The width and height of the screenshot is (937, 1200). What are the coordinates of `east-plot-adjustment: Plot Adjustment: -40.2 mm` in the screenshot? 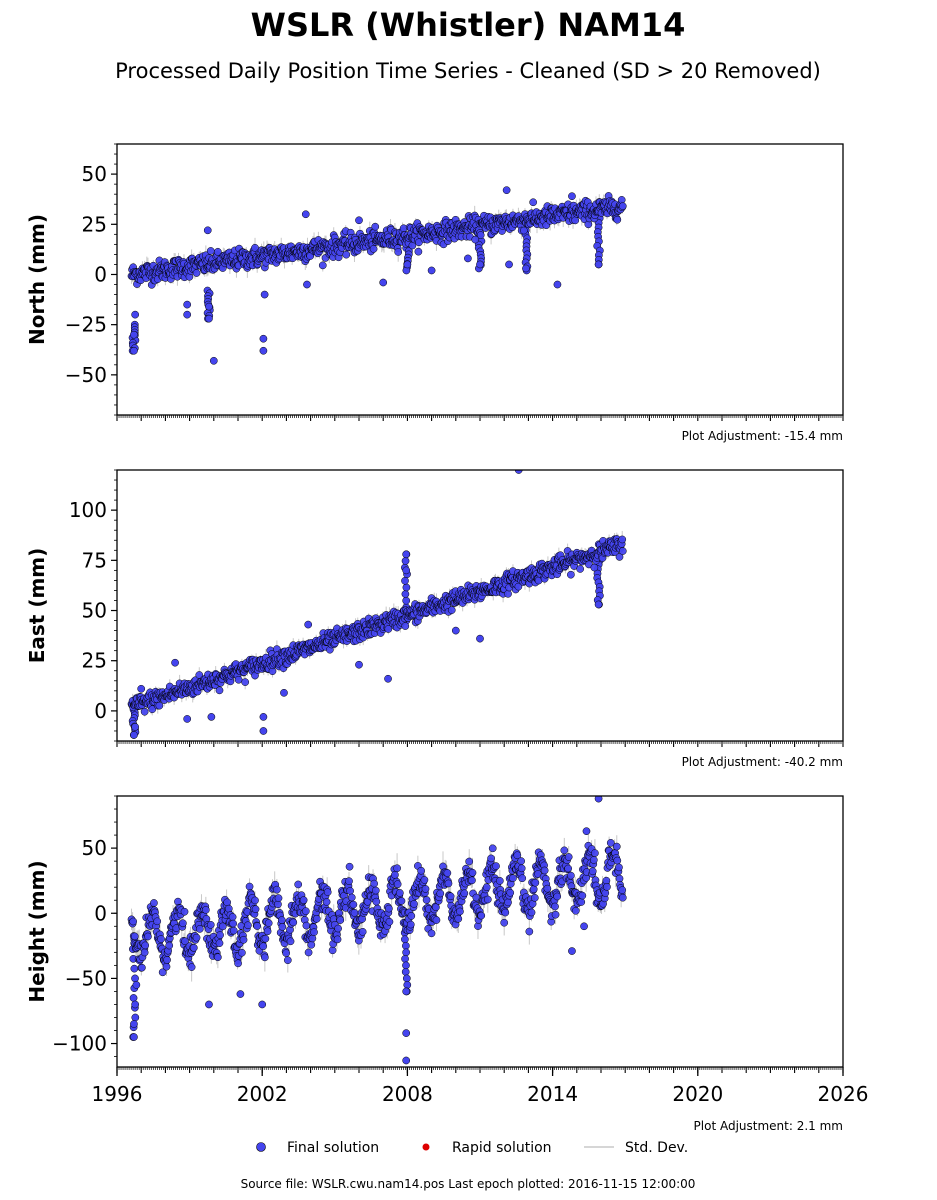 It's located at (762, 762).